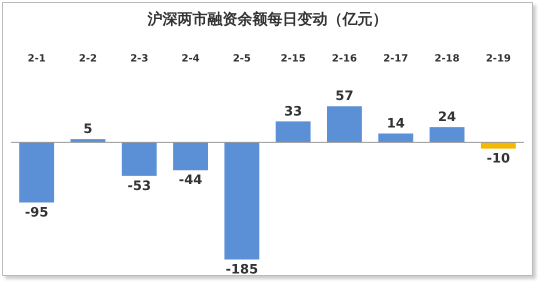 The image size is (539, 282). What do you see at coordinates (267, 19) in the screenshot?
I see `chart-title: 沪深两市融资余额每日变动（亿元）` at bounding box center [267, 19].